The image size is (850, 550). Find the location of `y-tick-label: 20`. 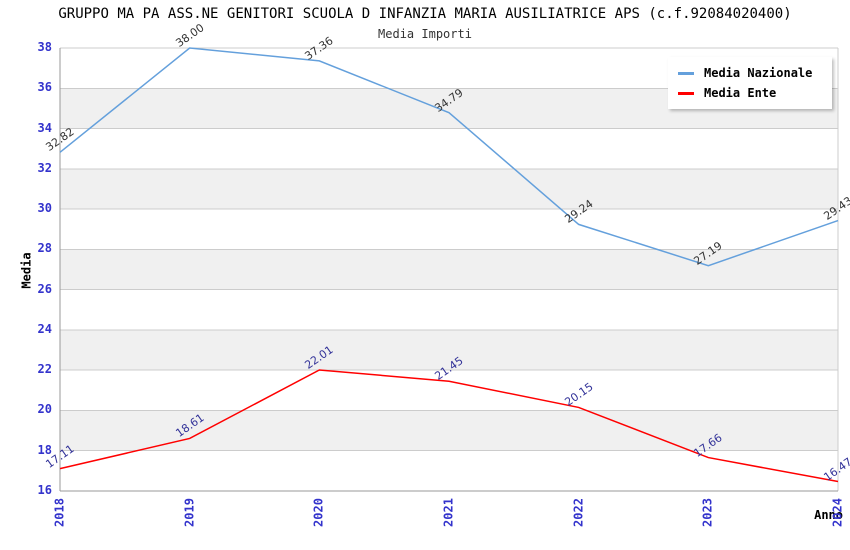

y-tick-label: 20 is located at coordinates (44, 409).